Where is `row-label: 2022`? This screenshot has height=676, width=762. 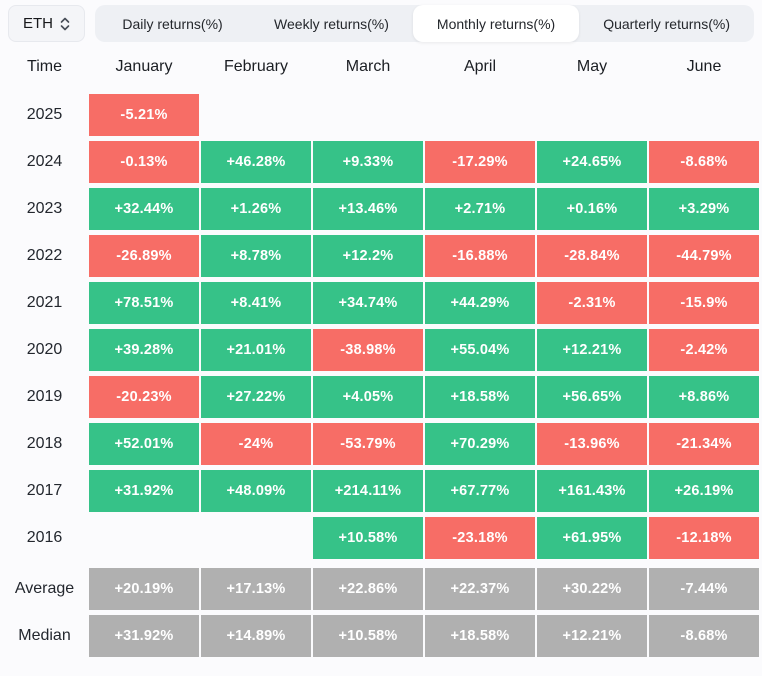 row-label: 2022 is located at coordinates (44, 255).